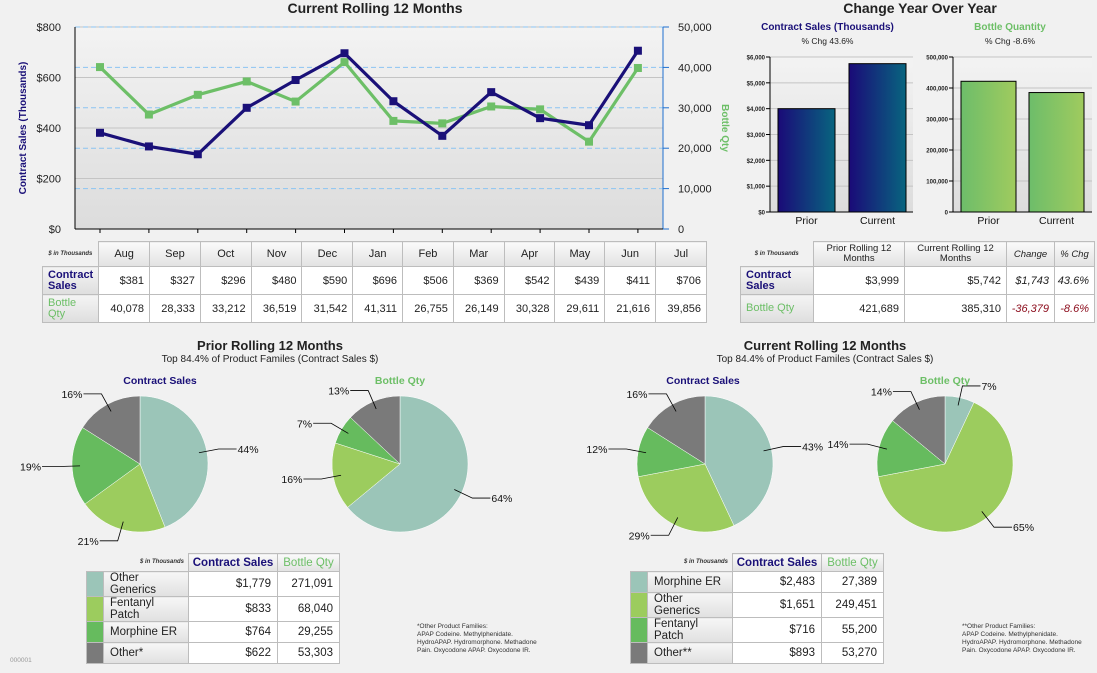 The width and height of the screenshot is (1097, 673). Describe the element at coordinates (877, 138) in the screenshot. I see `sales-bar` at that location.